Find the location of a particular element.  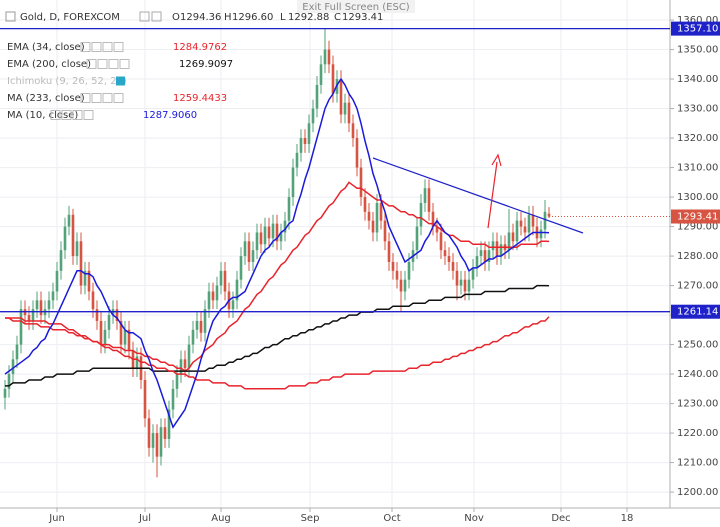

y-tick-label: 1200.00 is located at coordinates (697, 492).